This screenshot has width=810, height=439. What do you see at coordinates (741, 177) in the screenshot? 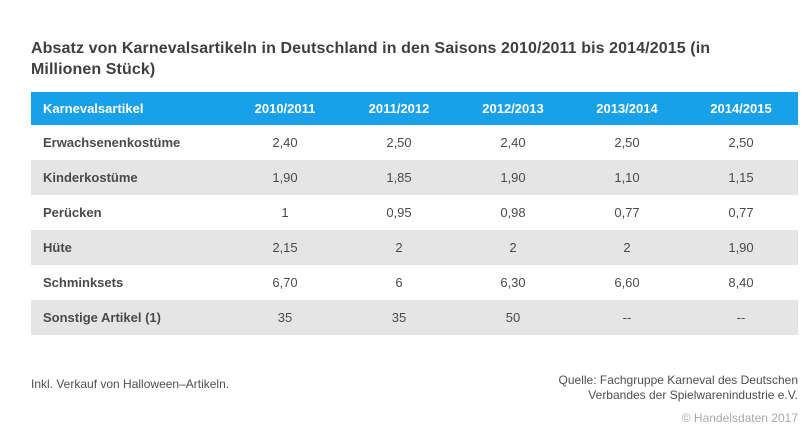
I see `cell-value: 1,15` at bounding box center [741, 177].